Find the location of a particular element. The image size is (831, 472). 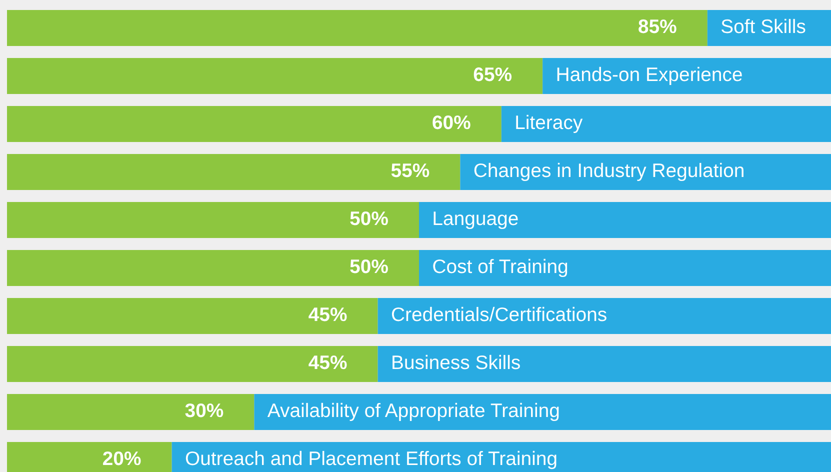

data-label: 65% is located at coordinates (493, 74).